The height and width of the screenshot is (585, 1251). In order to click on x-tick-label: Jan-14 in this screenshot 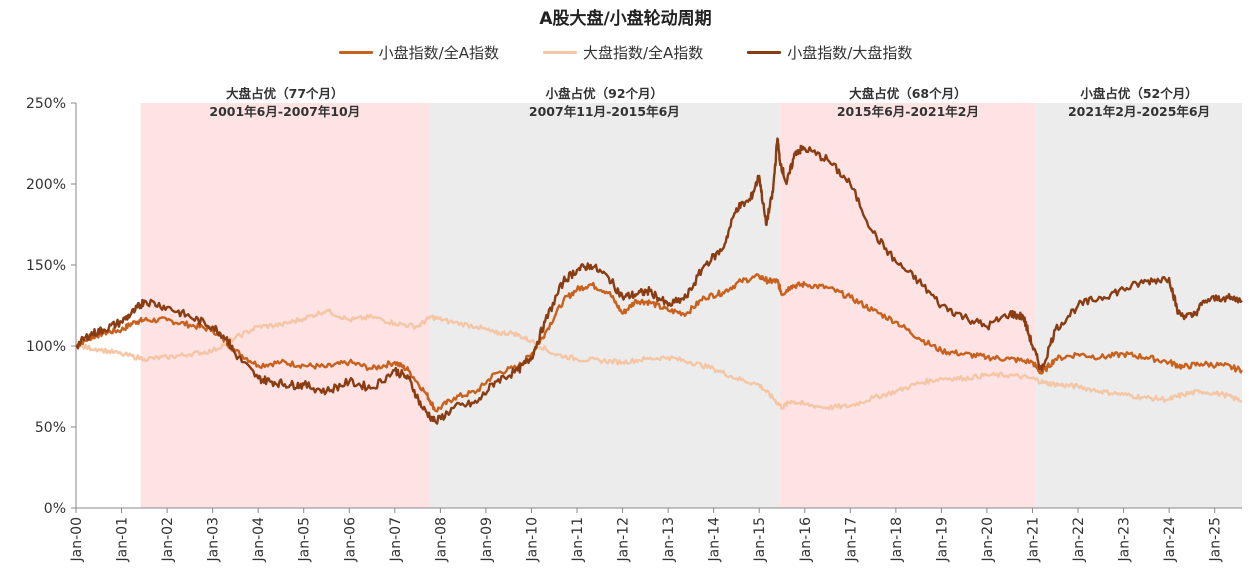, I will do `click(715, 540)`.